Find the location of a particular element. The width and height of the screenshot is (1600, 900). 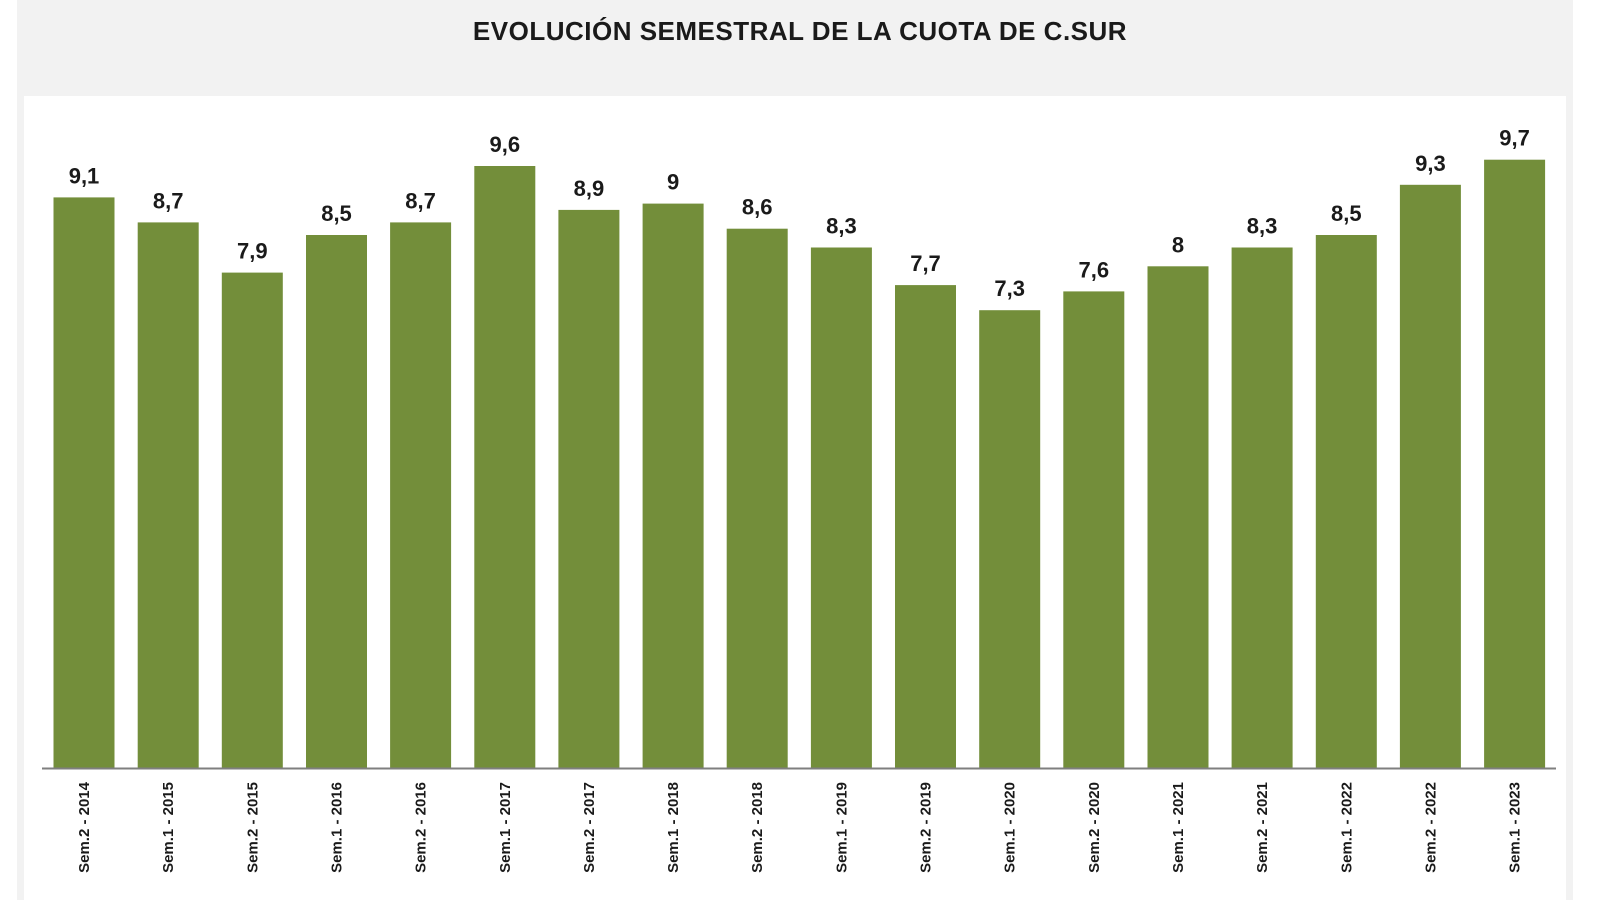

tick-label-1: Sem.2 - 2014 is located at coordinates (84, 827).